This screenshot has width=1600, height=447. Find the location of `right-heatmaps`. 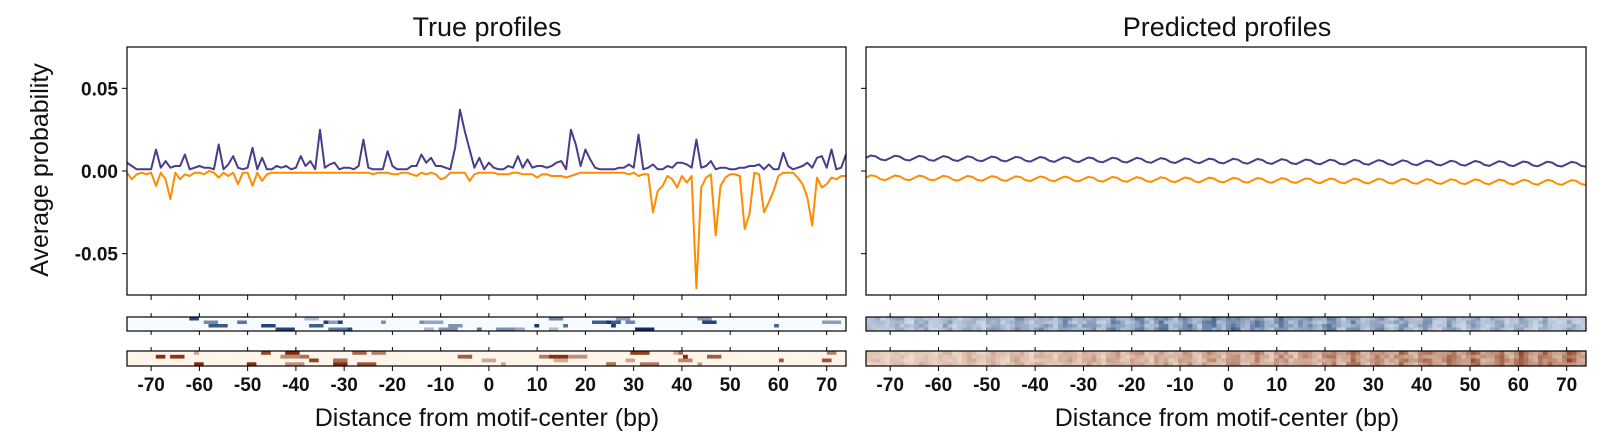

right-heatmaps is located at coordinates (1226, 342).